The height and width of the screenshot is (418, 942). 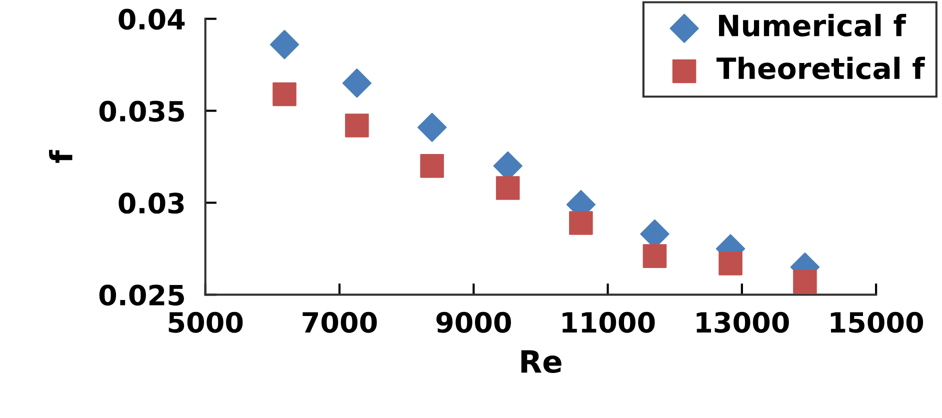 I want to click on y-tick-label: 0.04, so click(x=151, y=19).